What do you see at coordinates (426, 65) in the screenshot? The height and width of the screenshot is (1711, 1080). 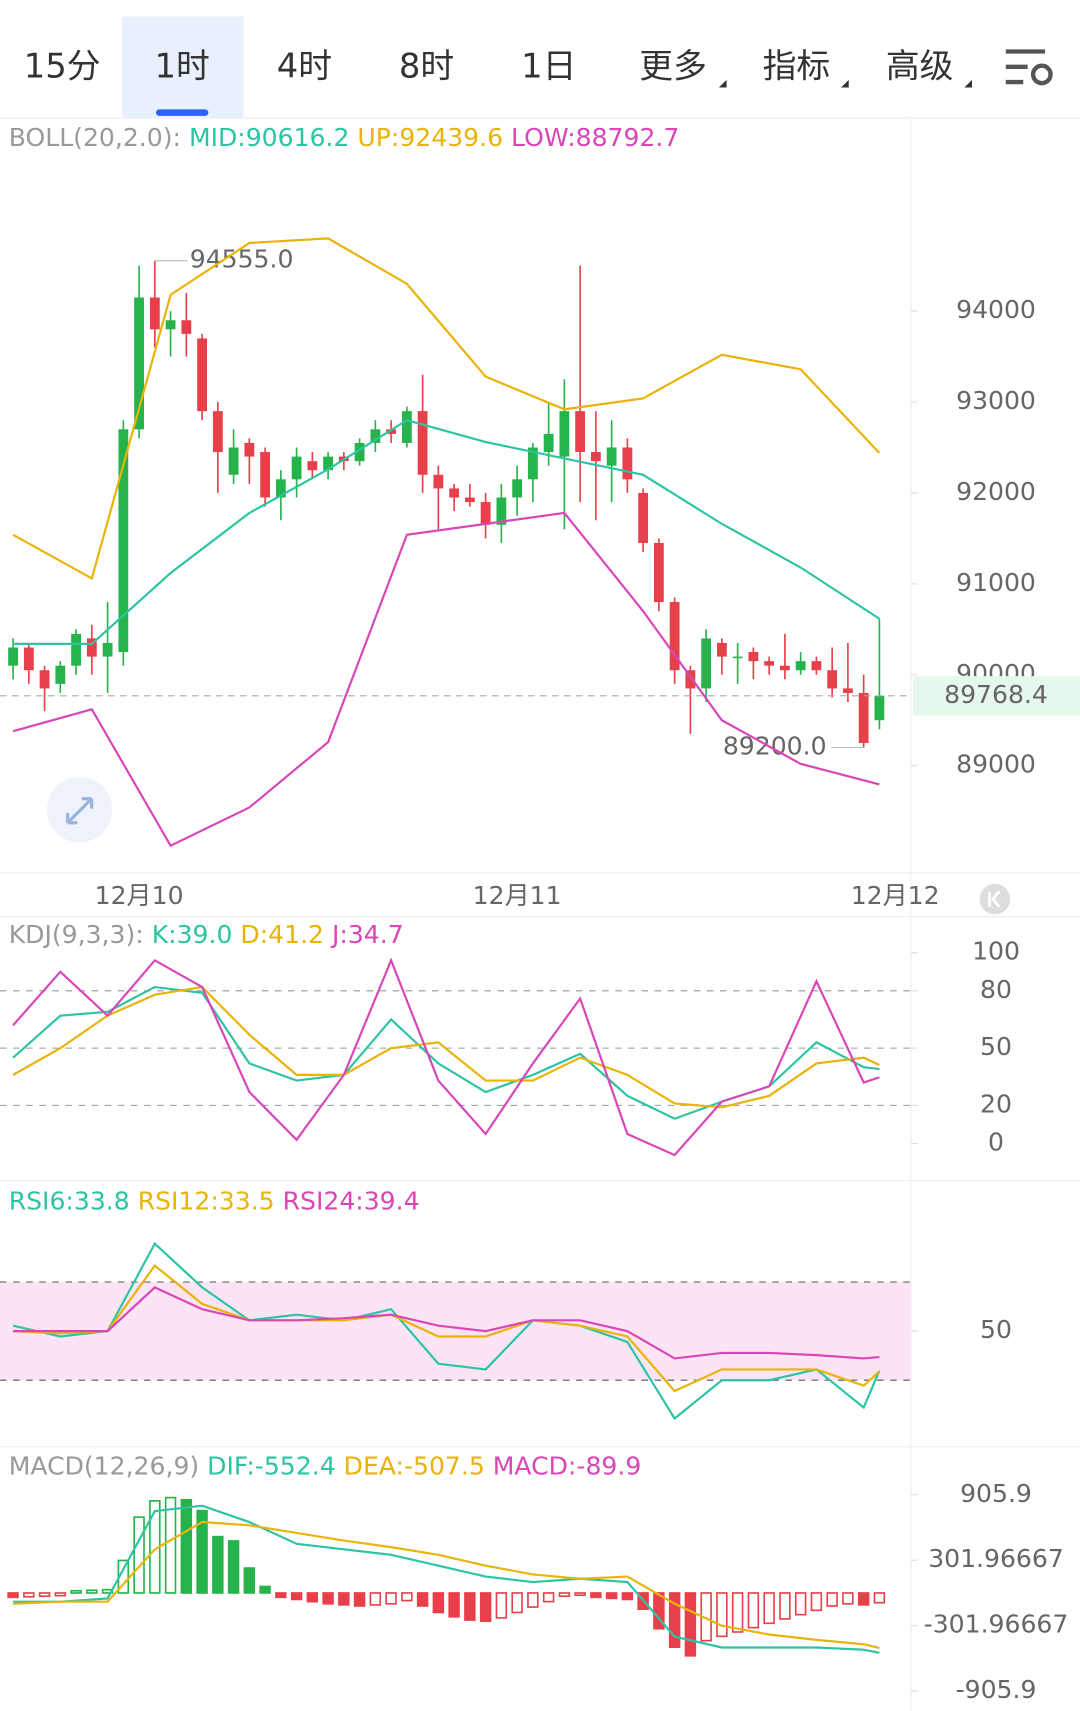 I see `tab: 8时` at bounding box center [426, 65].